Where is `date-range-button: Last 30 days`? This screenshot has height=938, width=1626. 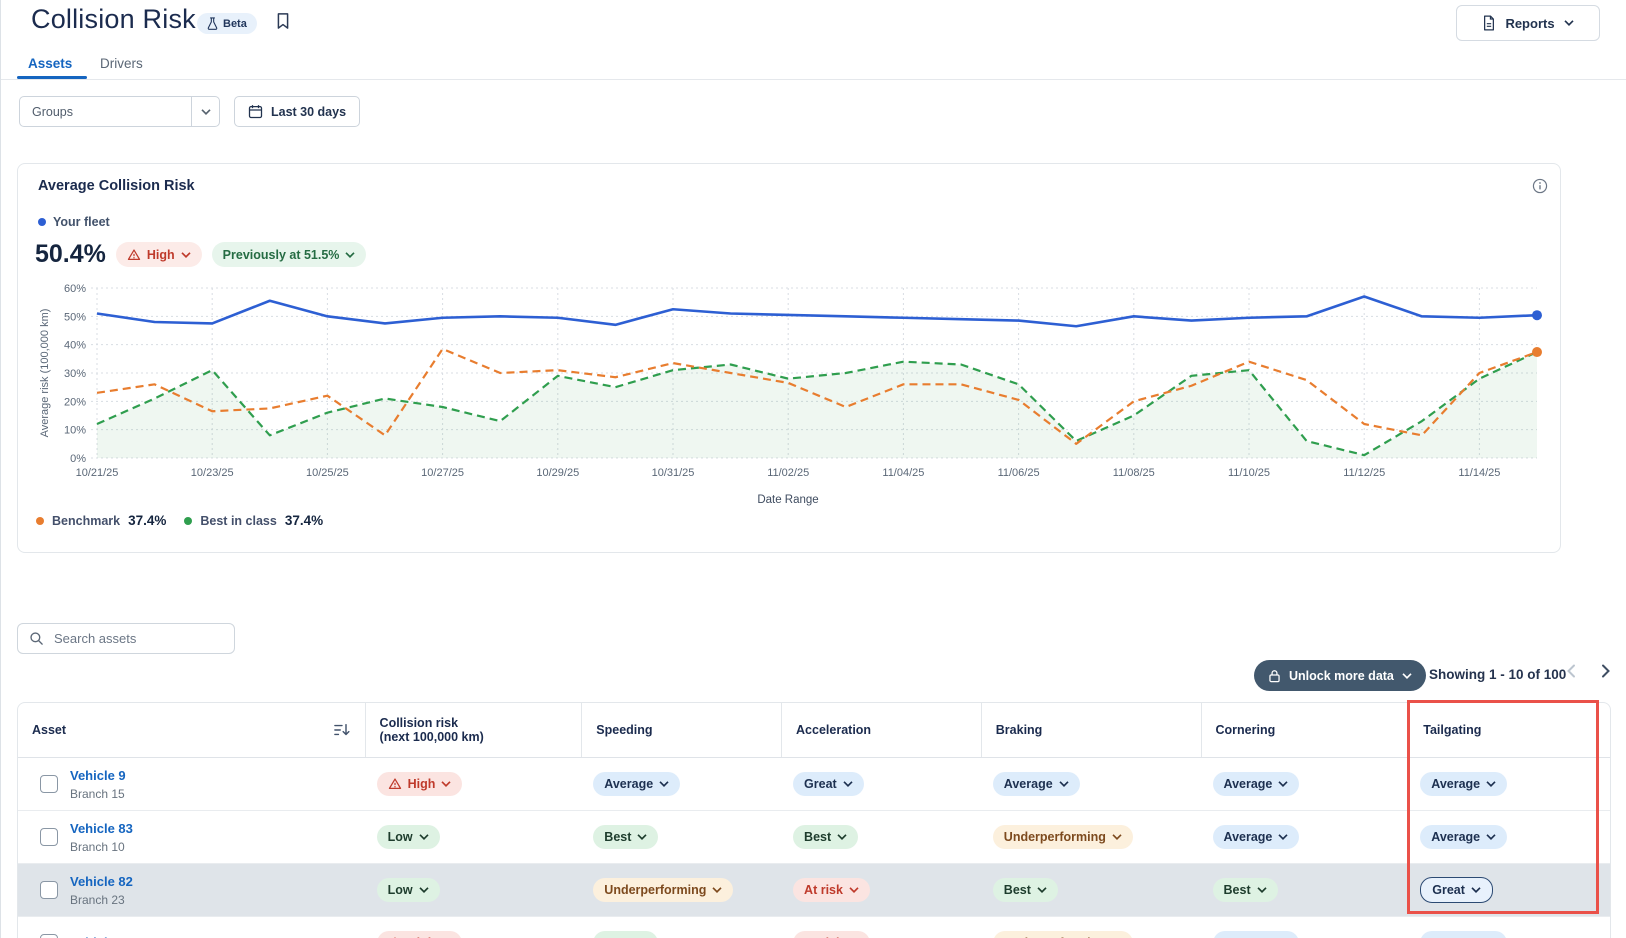
date-range-button: Last 30 days is located at coordinates (297, 111).